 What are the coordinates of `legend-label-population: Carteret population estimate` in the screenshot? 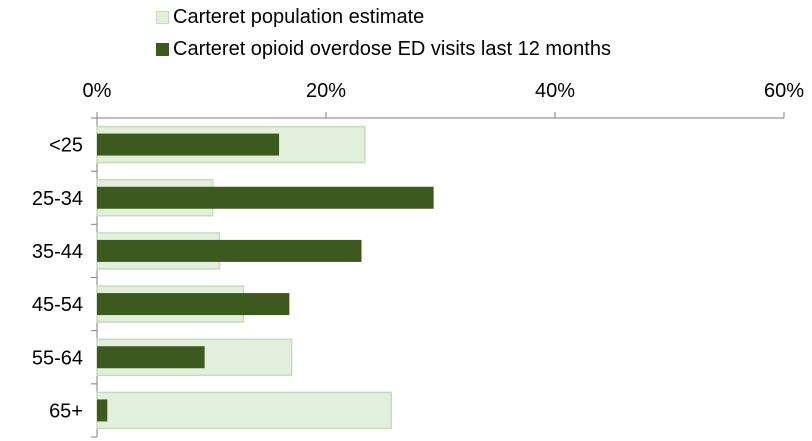 It's located at (299, 17).